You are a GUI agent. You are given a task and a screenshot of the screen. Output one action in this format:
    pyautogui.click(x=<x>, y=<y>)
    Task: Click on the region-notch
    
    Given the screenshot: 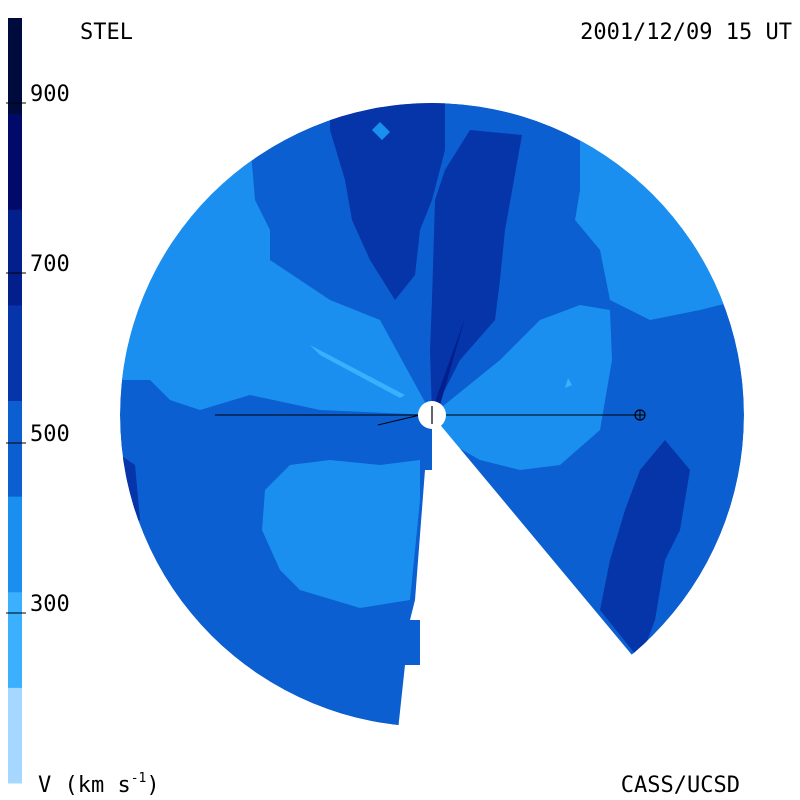 What is the action you would take?
    pyautogui.click(x=381, y=131)
    